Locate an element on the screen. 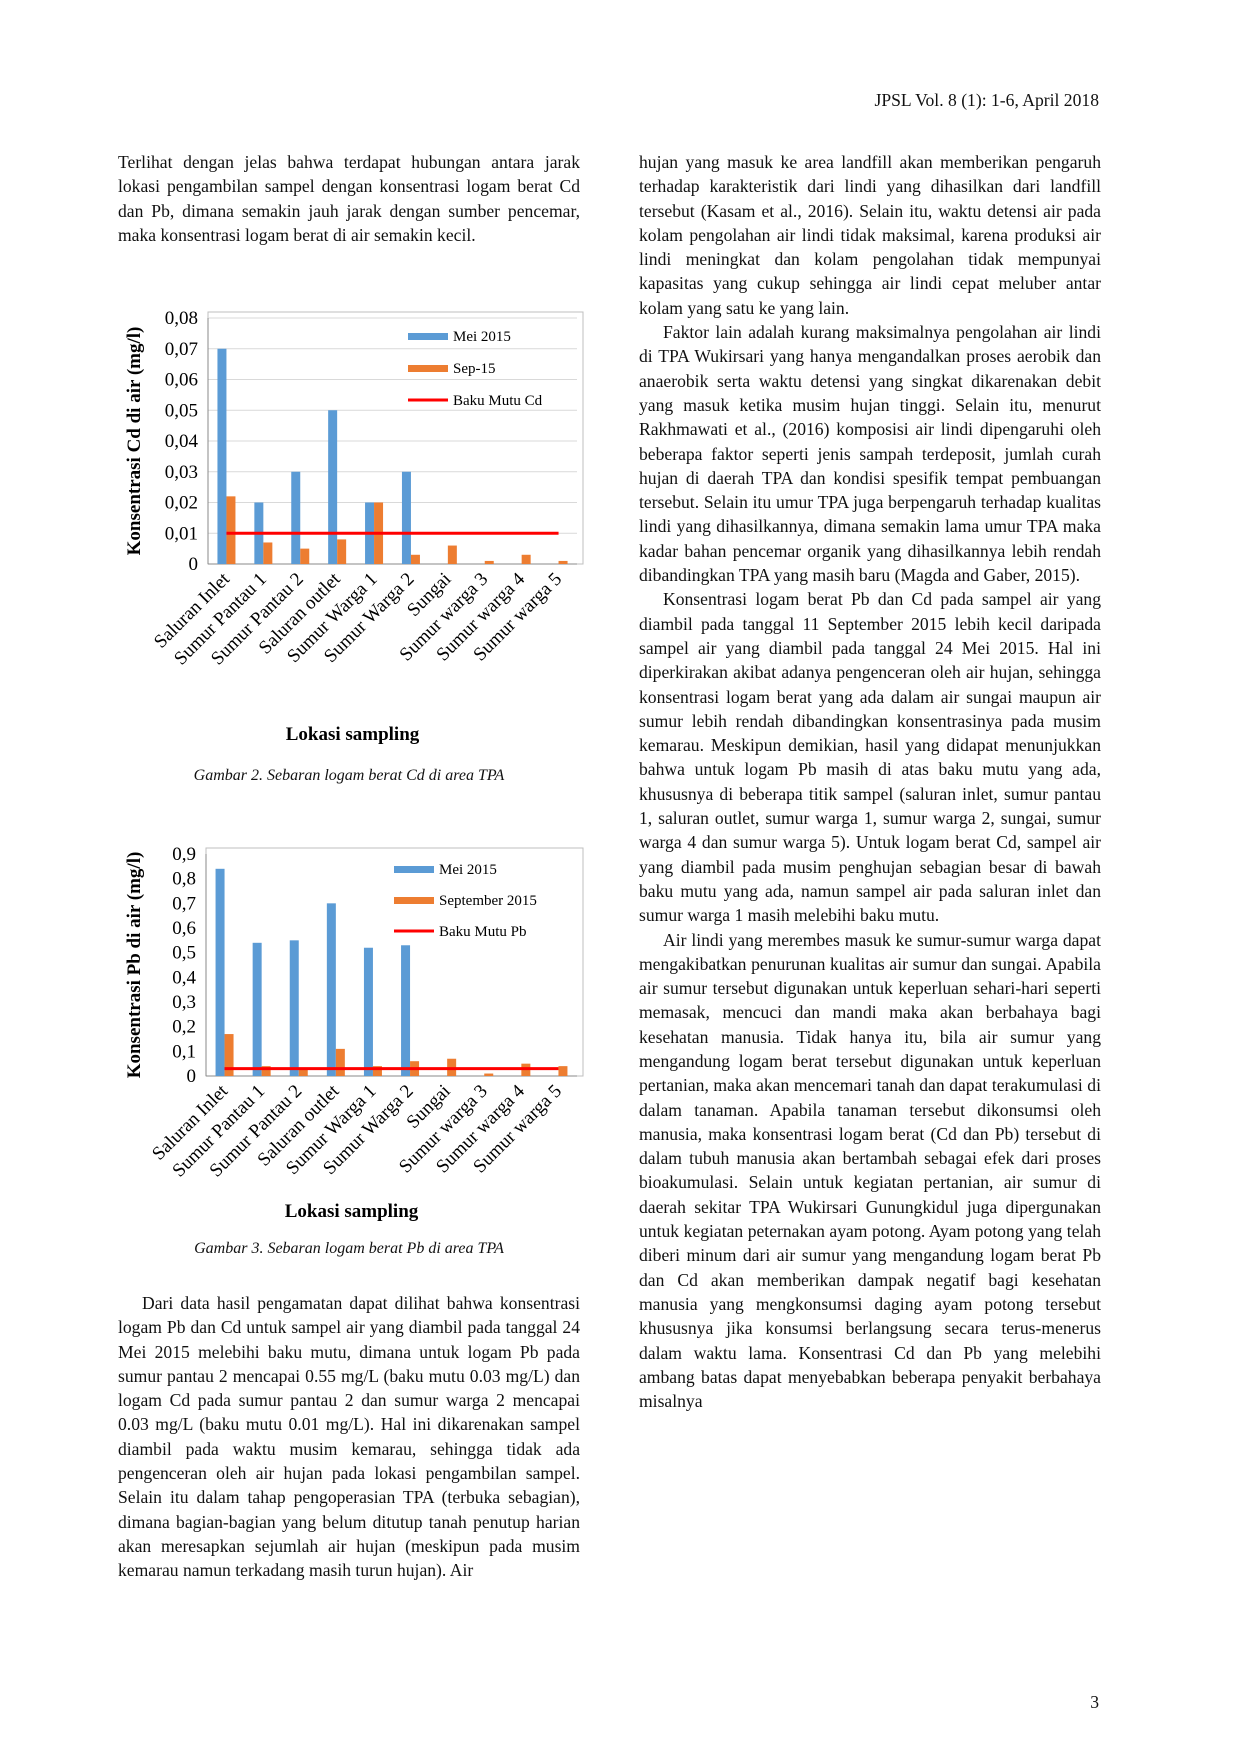 The width and height of the screenshot is (1240, 1754). y-tick-label: 0,03 is located at coordinates (181, 472).